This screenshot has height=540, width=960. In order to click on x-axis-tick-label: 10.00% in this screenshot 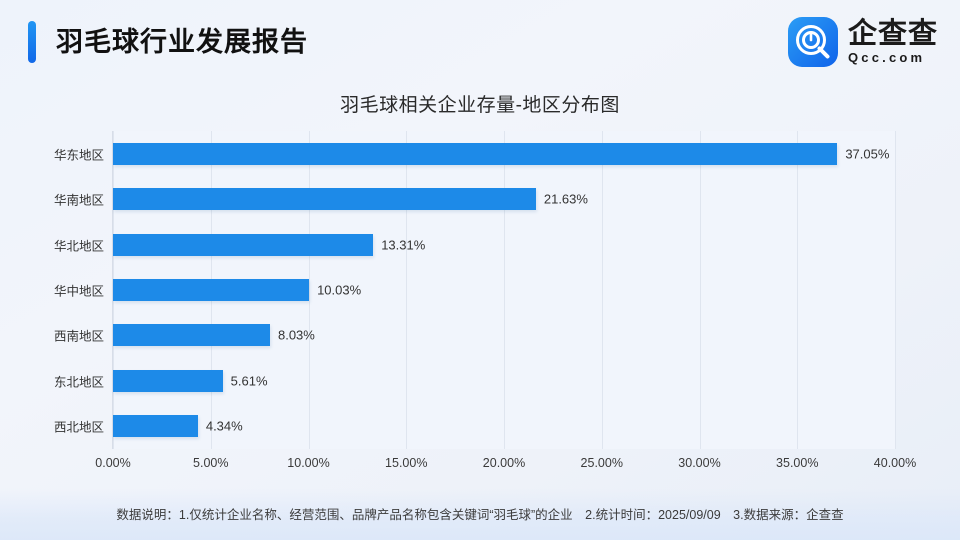, I will do `click(308, 463)`.